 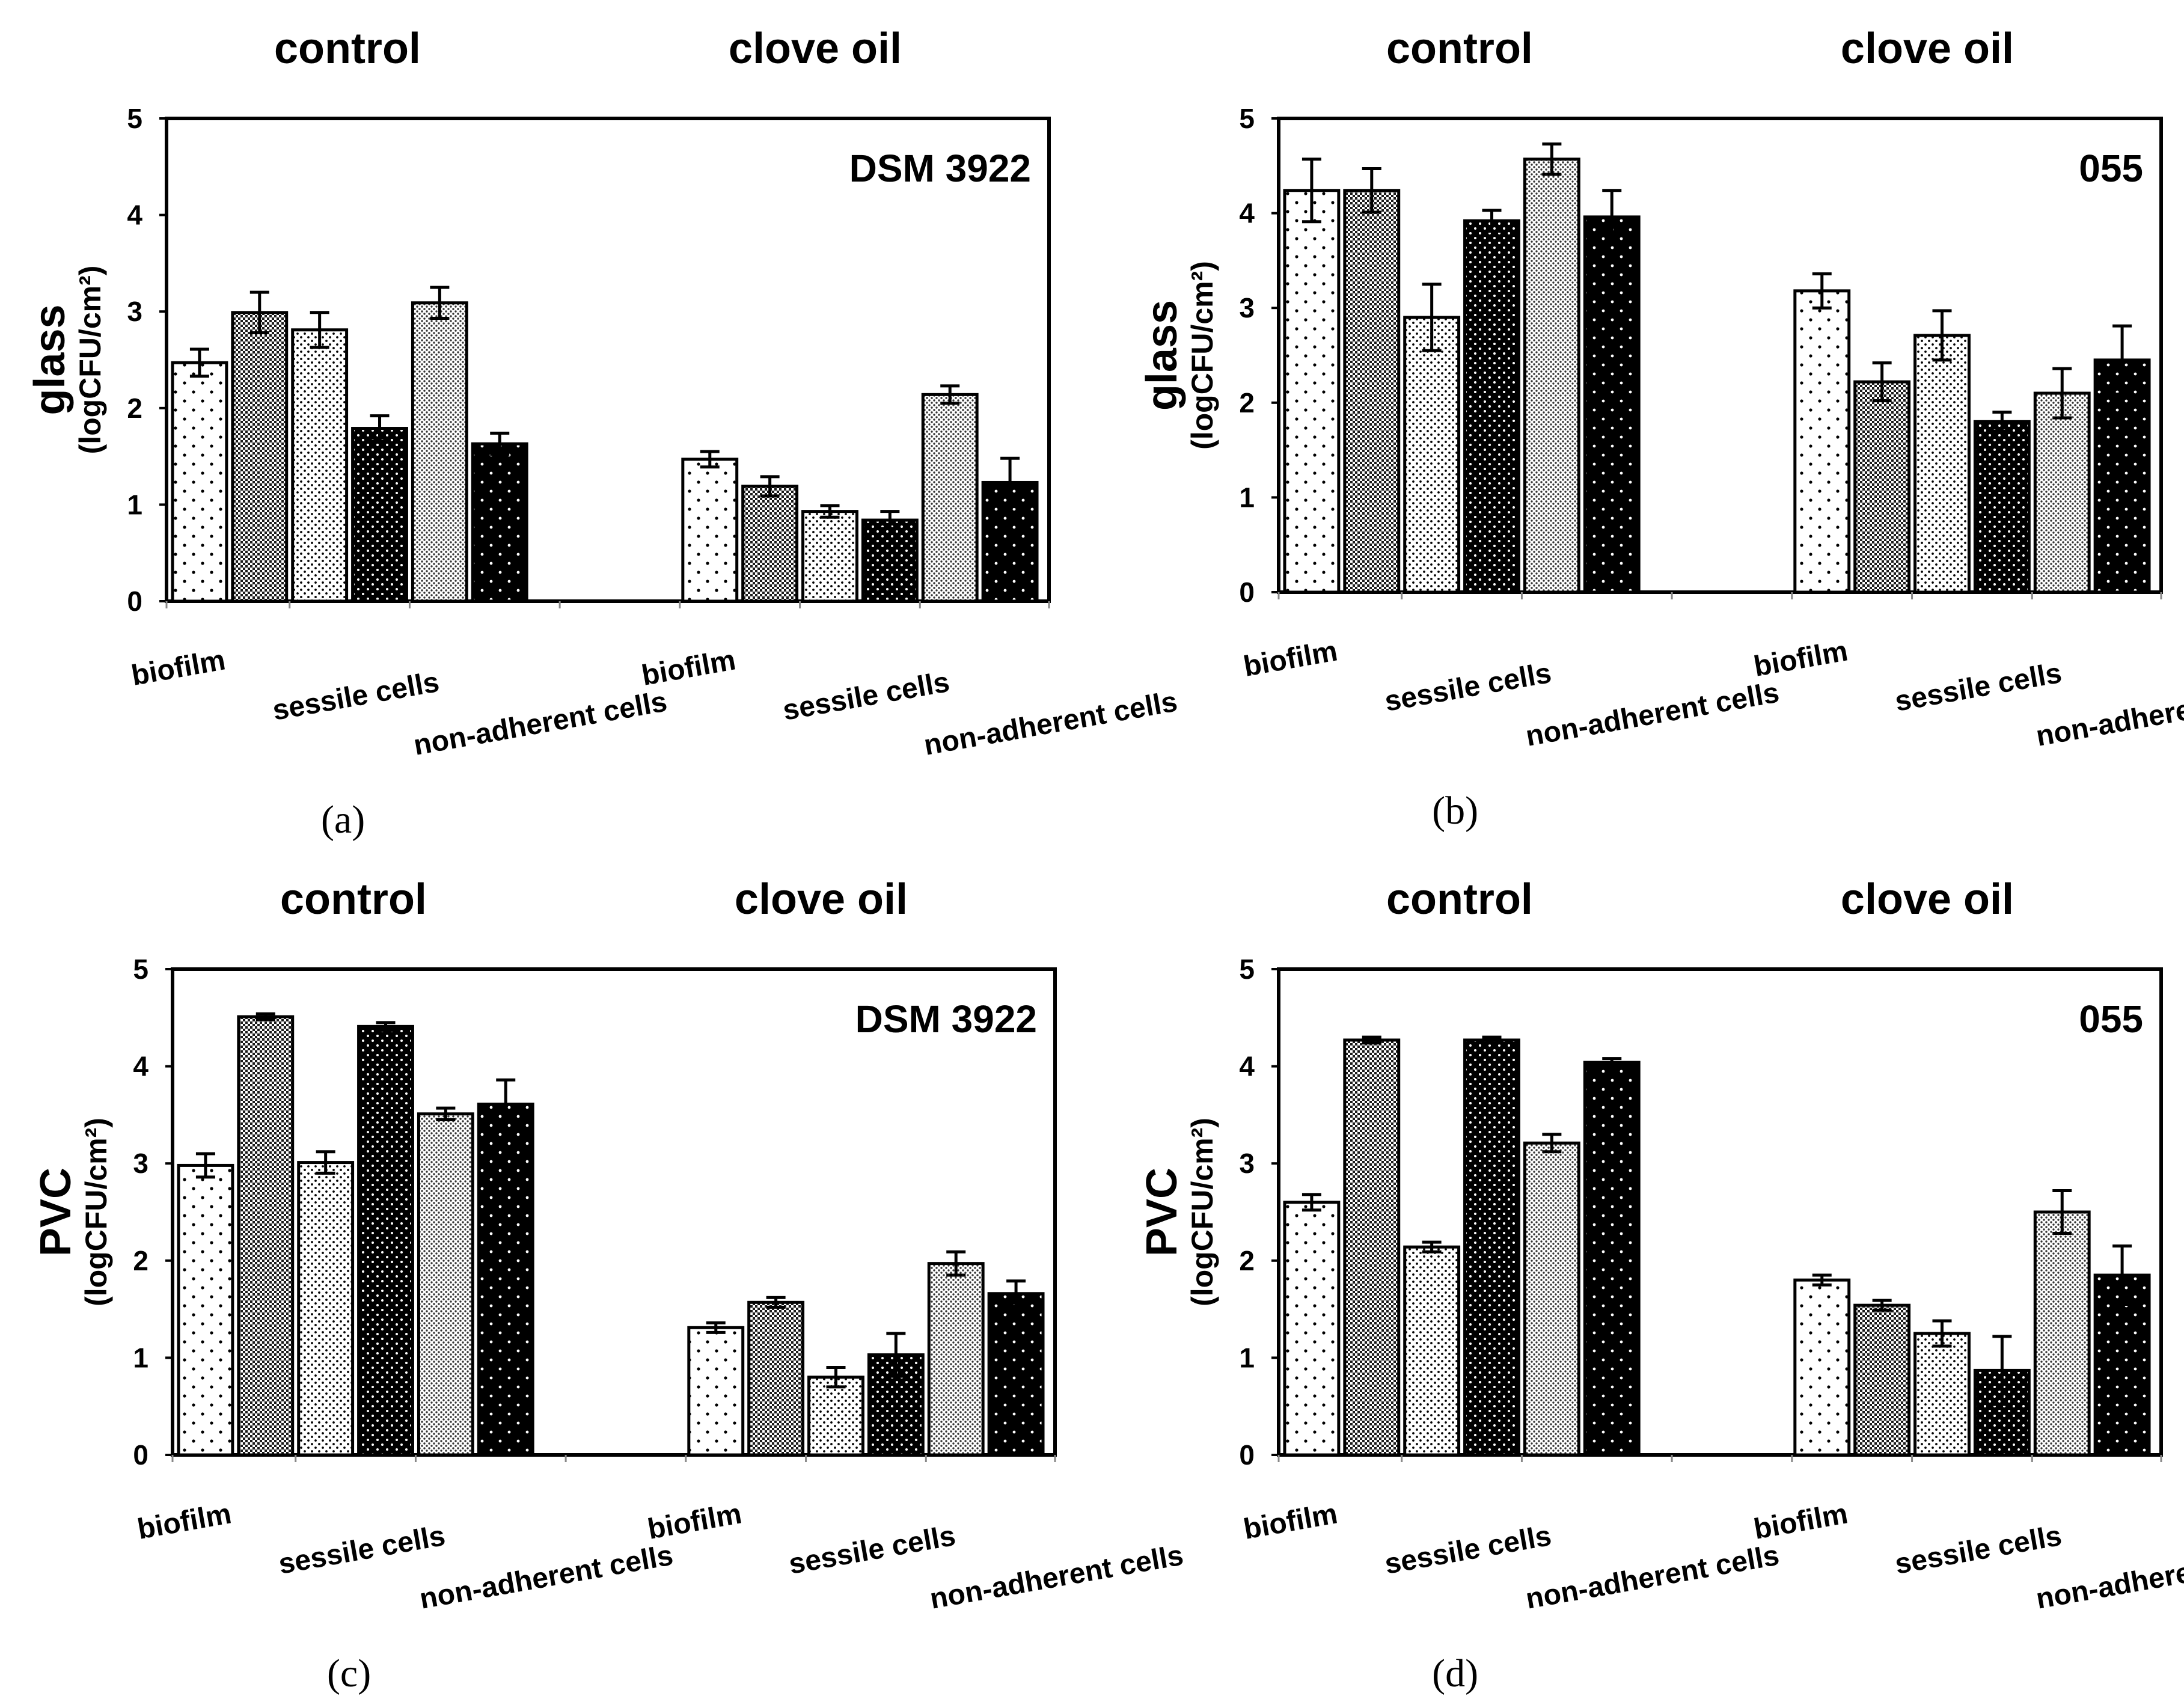 What do you see at coordinates (349, 1673) in the screenshot?
I see `panel-caption: (c)` at bounding box center [349, 1673].